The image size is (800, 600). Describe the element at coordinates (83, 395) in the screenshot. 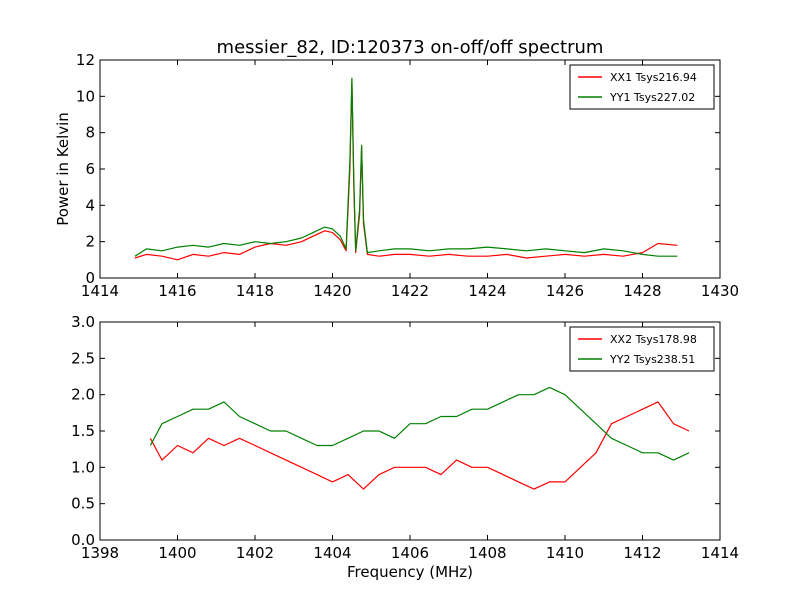

I see `y-tick-label: 2.0` at that location.